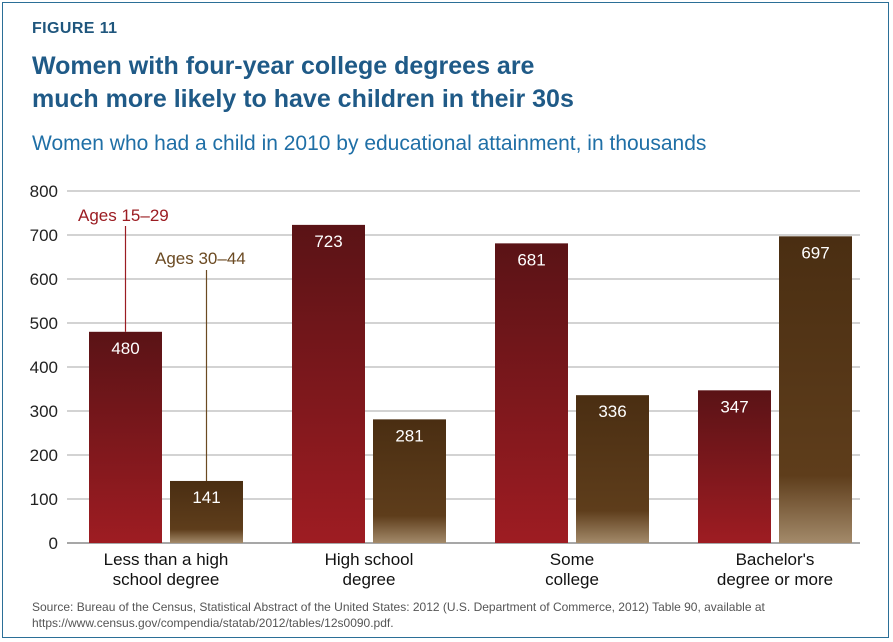  Describe the element at coordinates (44, 191) in the screenshot. I see `y-tick-label: 800` at that location.